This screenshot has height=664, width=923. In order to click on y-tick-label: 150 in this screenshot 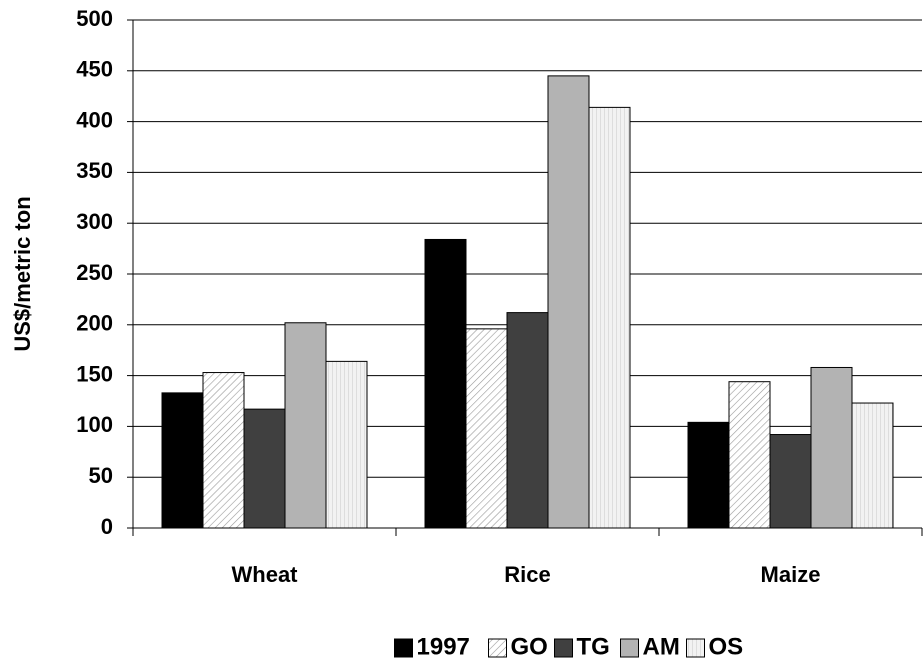, I will do `click(94, 373)`.